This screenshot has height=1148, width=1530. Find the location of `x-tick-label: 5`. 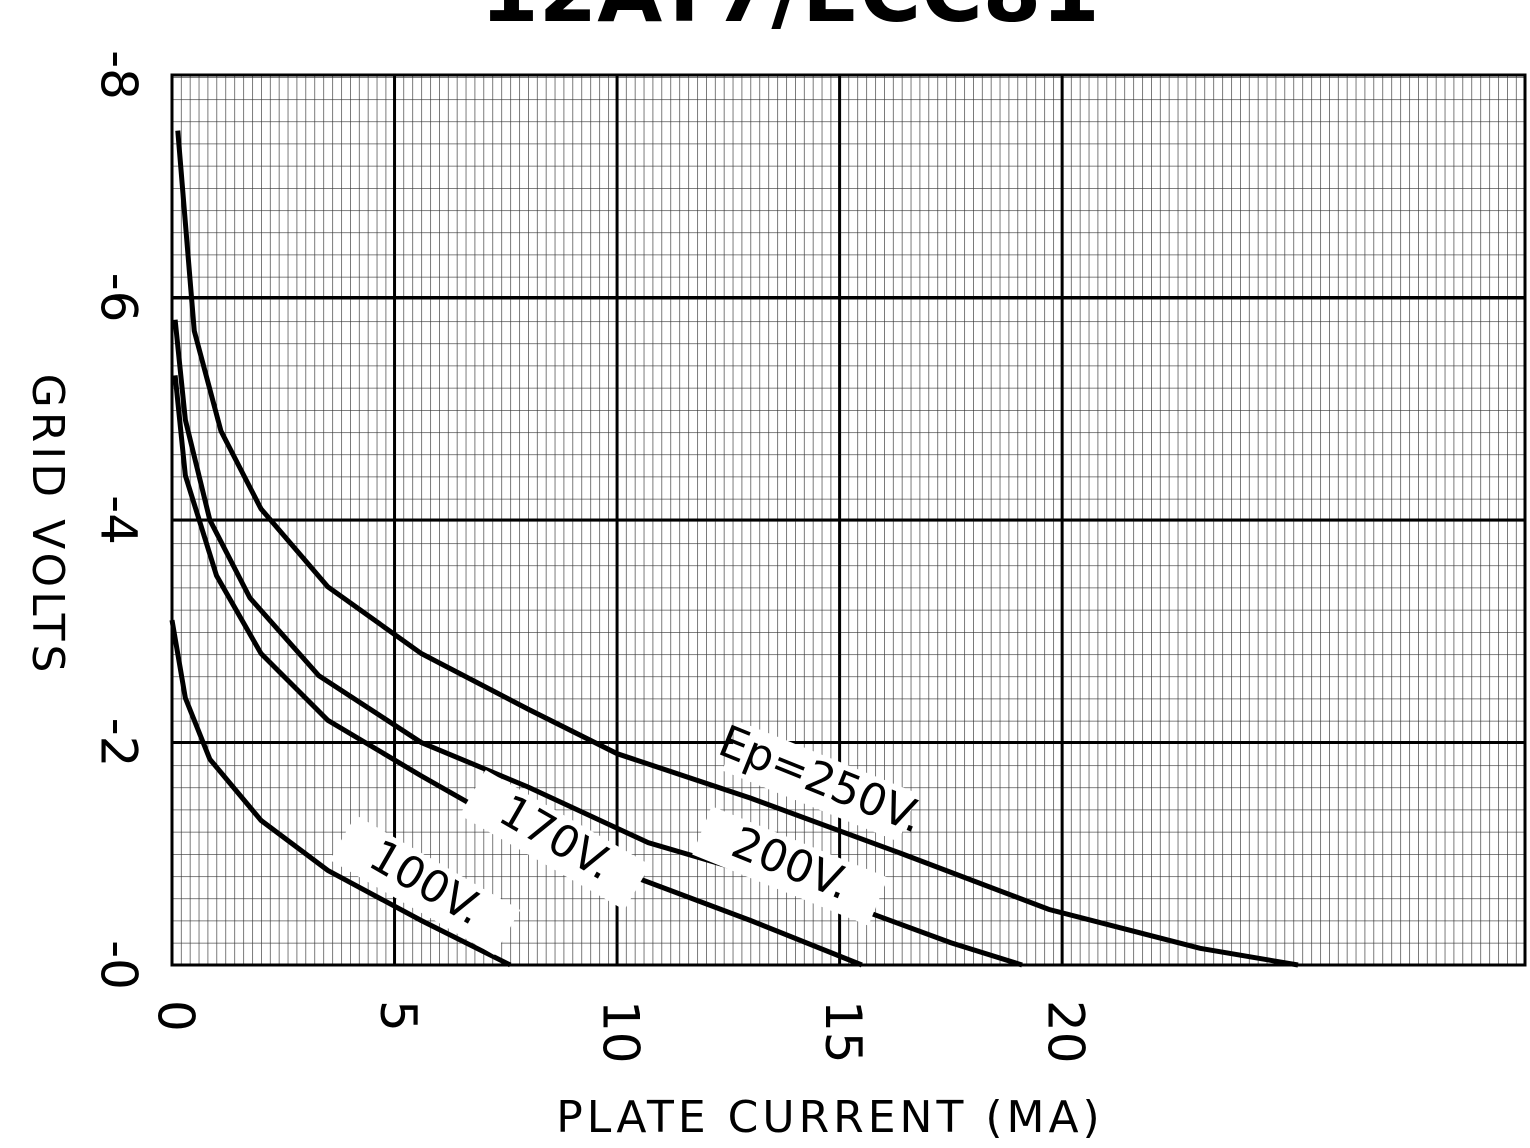

x-tick-label: 5 is located at coordinates (398, 1016).